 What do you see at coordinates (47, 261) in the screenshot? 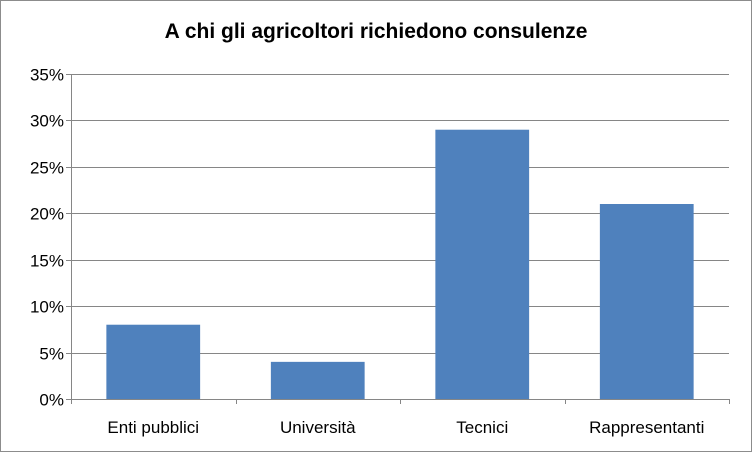
I see `y-tick-label: 15%` at bounding box center [47, 261].